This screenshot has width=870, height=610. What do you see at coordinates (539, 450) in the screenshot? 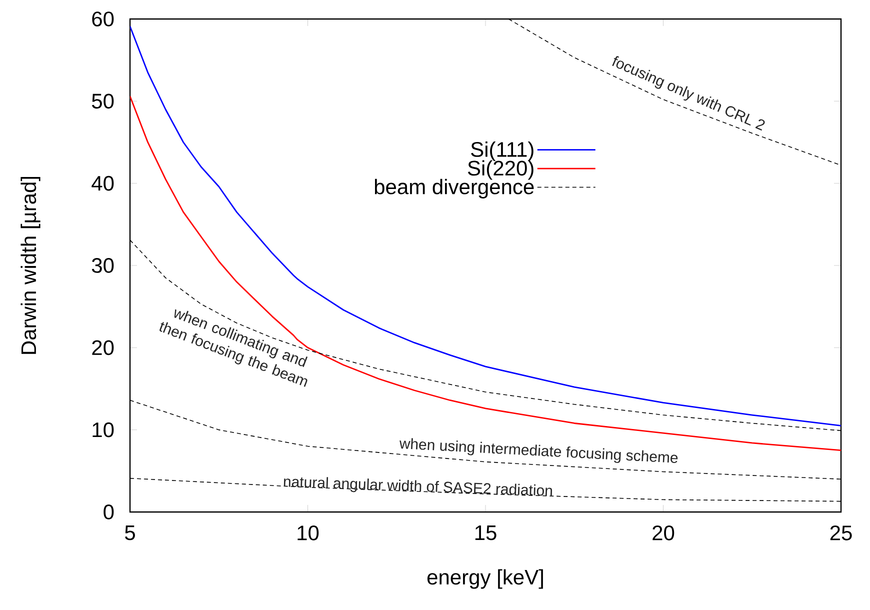
I see `annotation: when using intermediate focusing scheme` at bounding box center [539, 450].